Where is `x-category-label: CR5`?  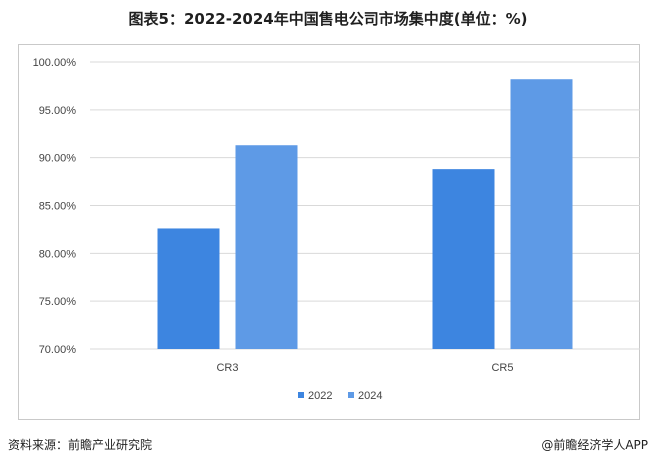
x-category-label: CR5 is located at coordinates (502, 368).